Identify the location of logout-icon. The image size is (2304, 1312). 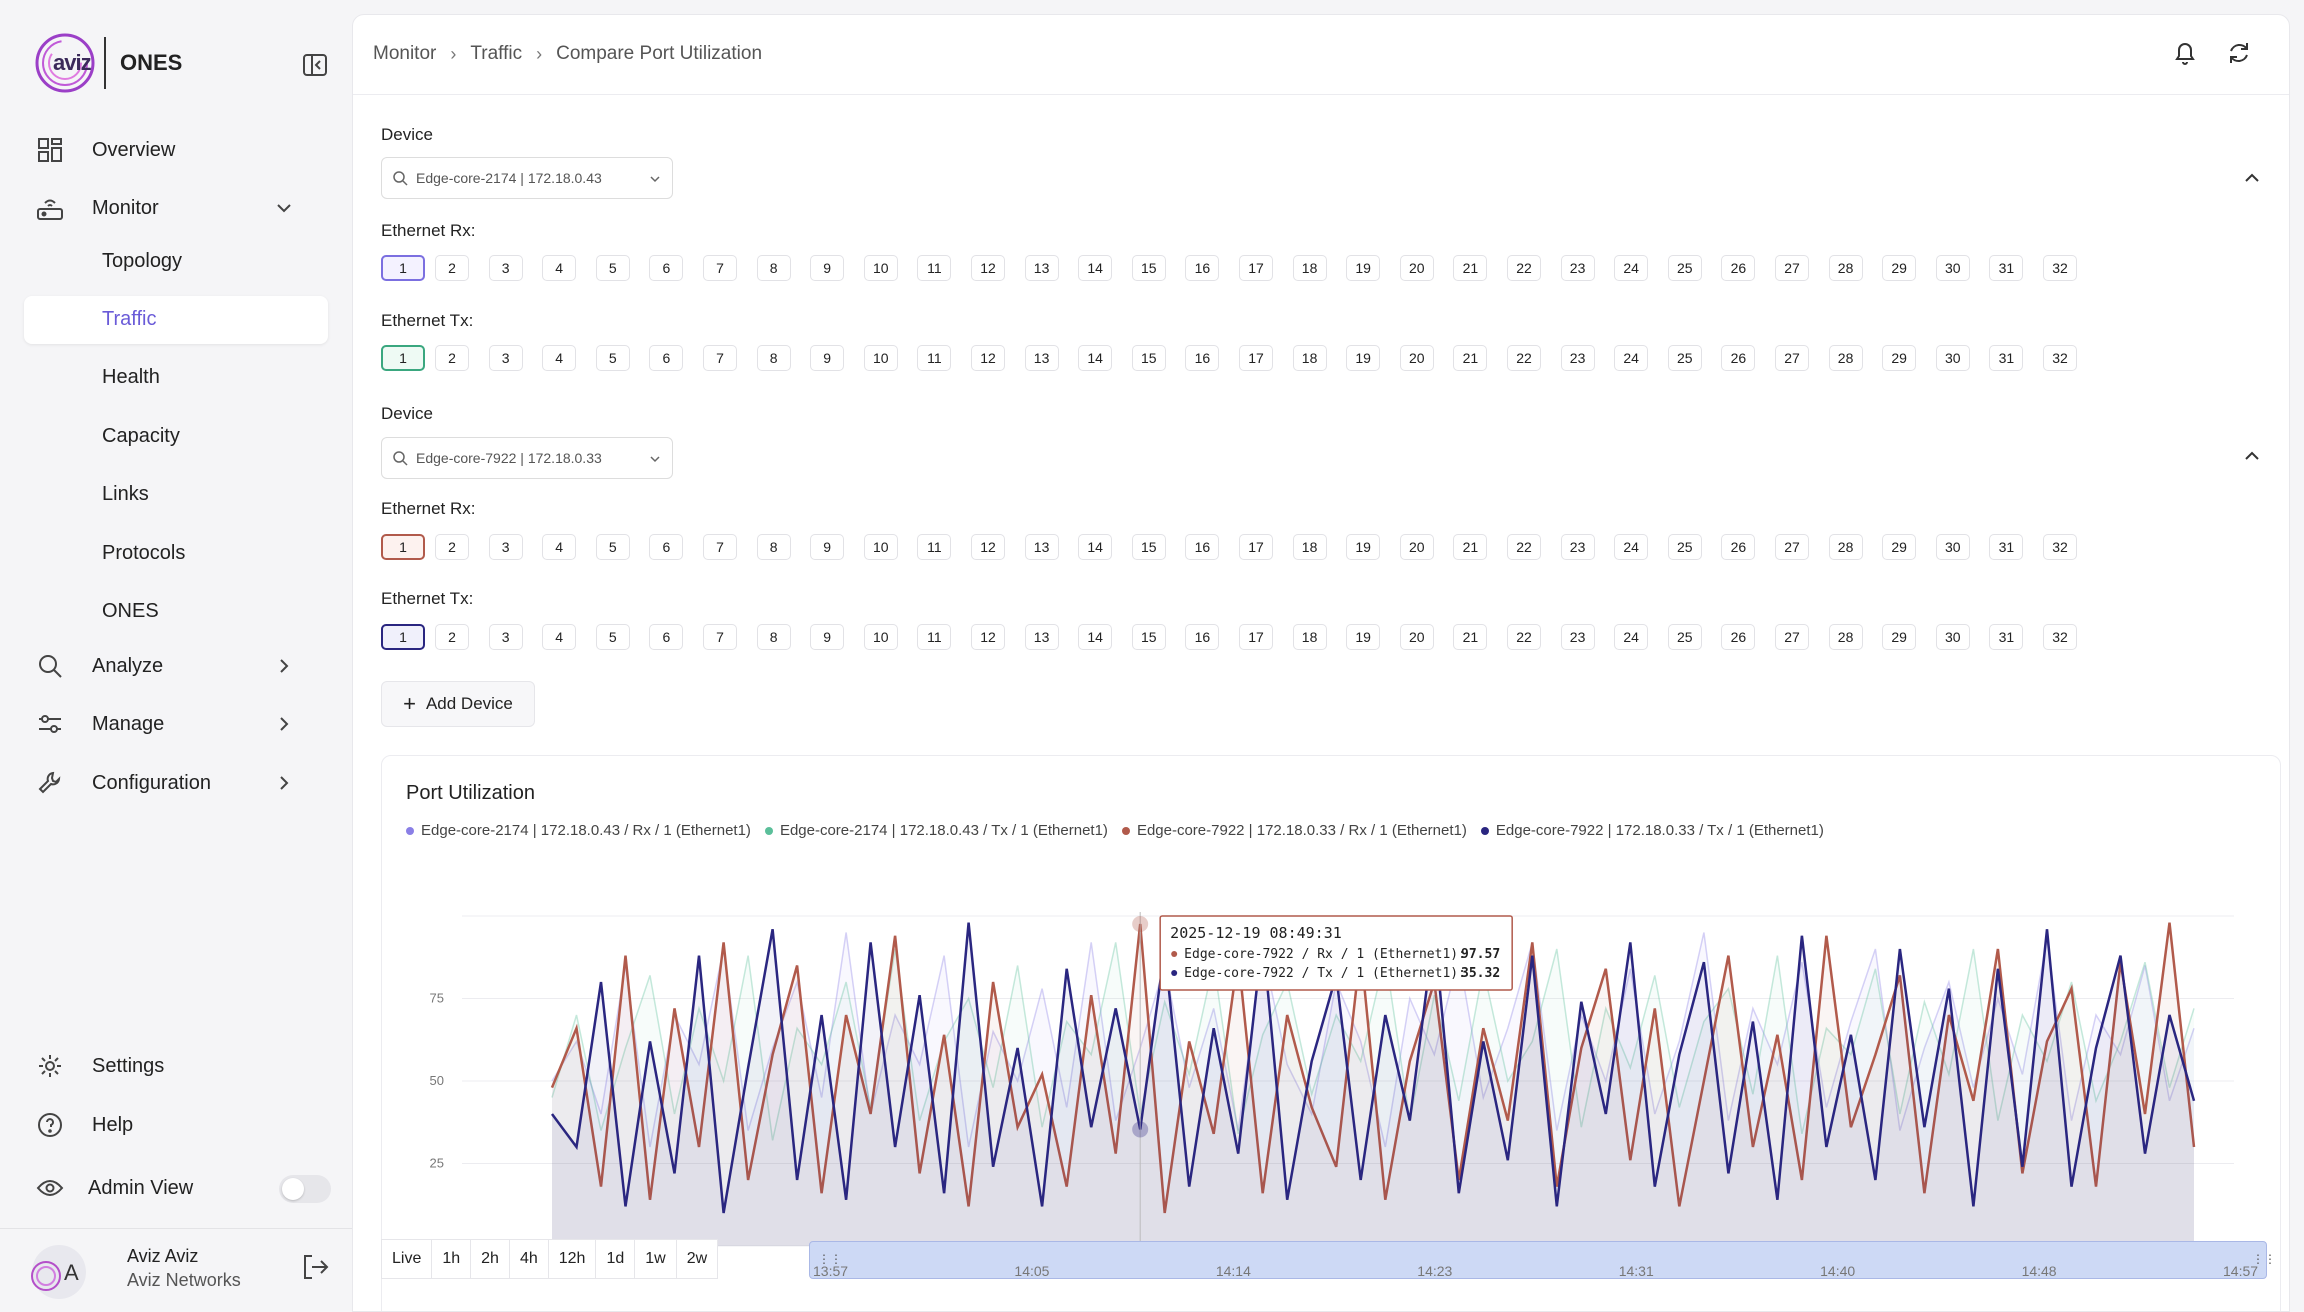
(315, 1267).